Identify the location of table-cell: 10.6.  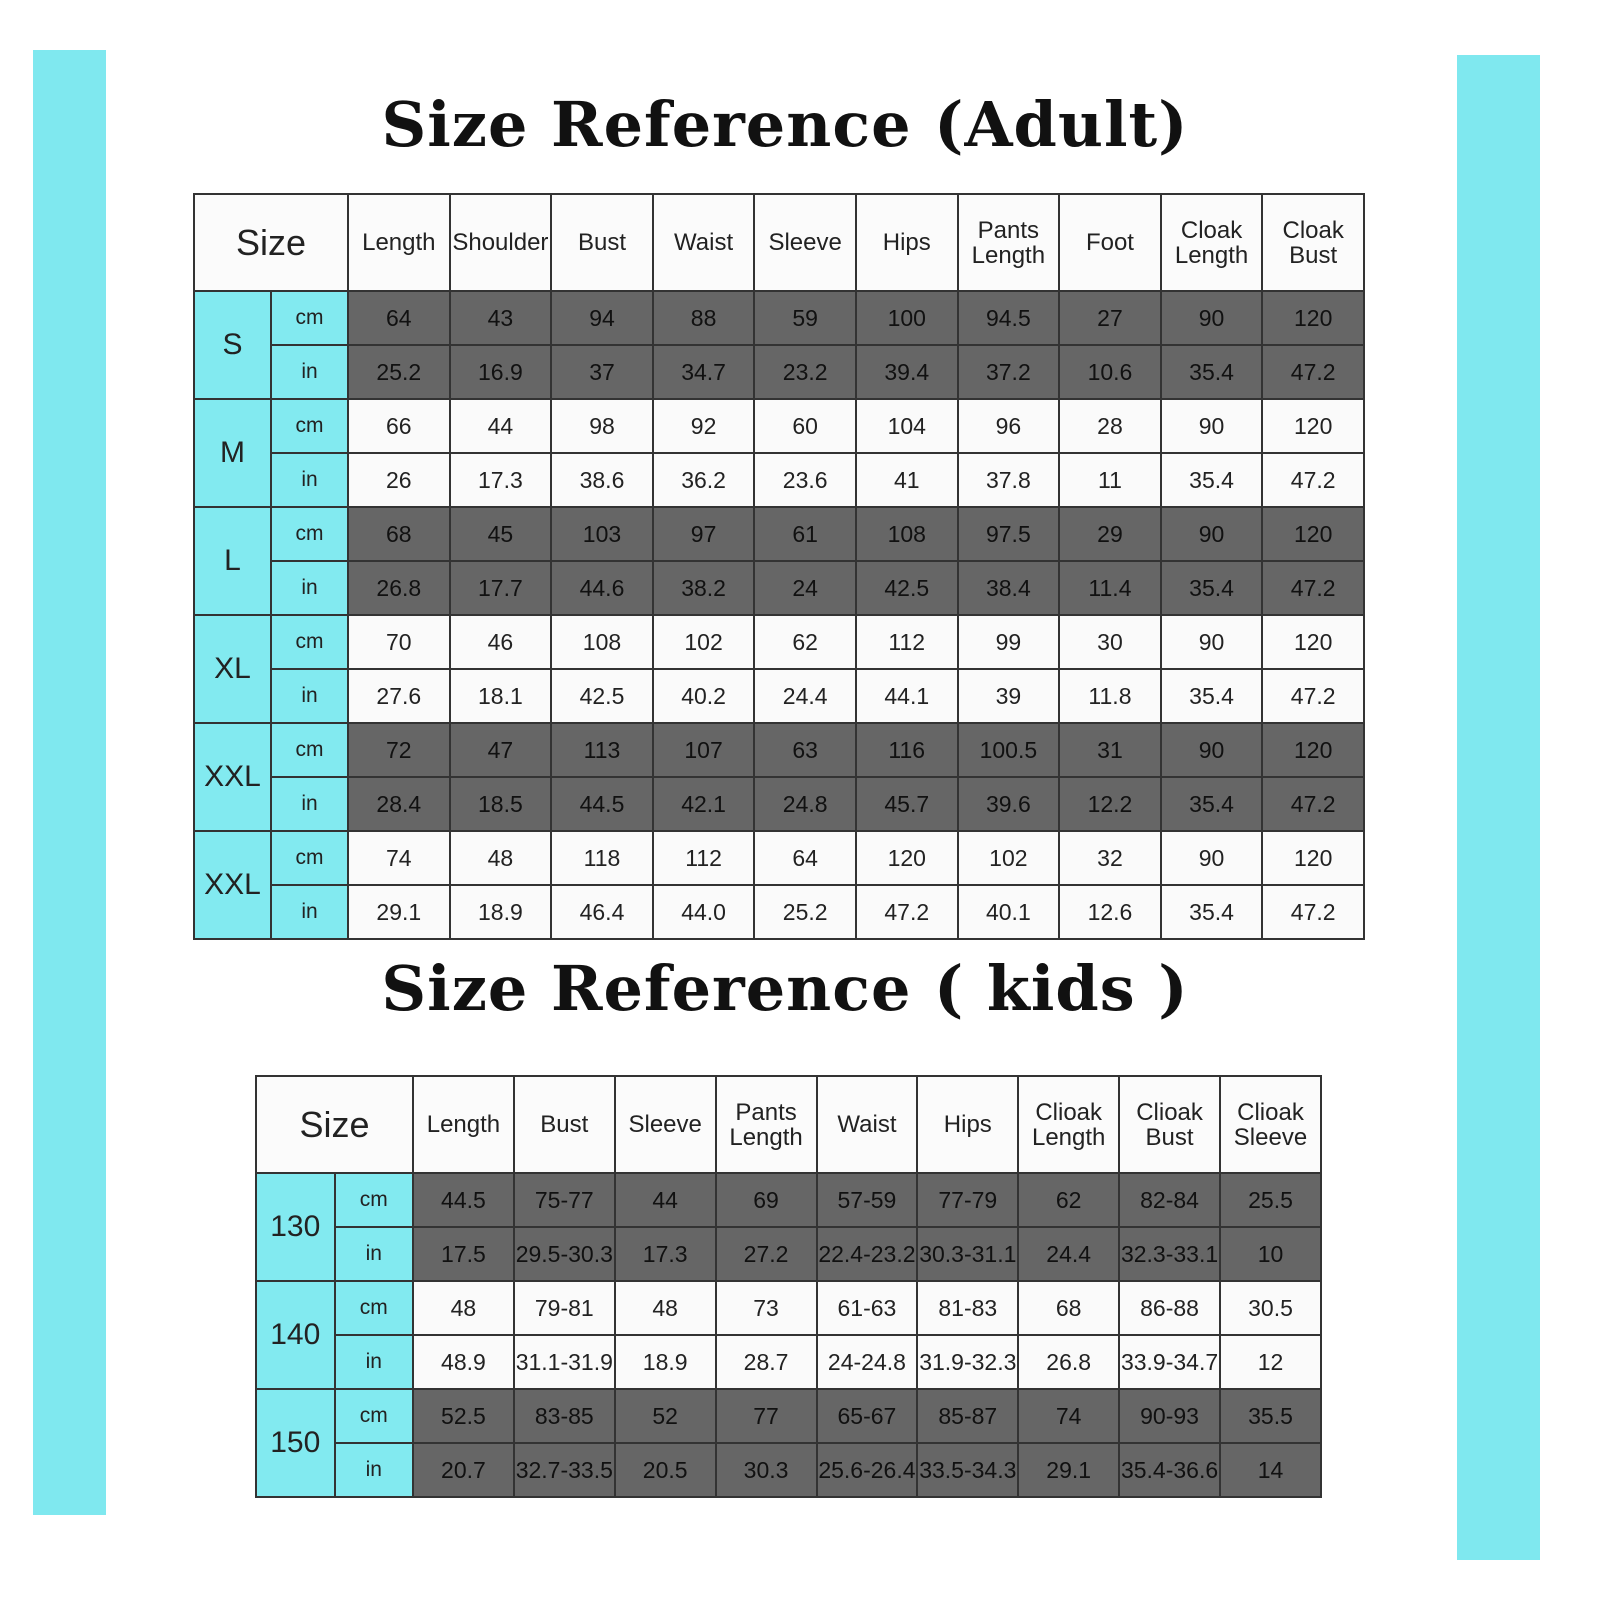
(1110, 372).